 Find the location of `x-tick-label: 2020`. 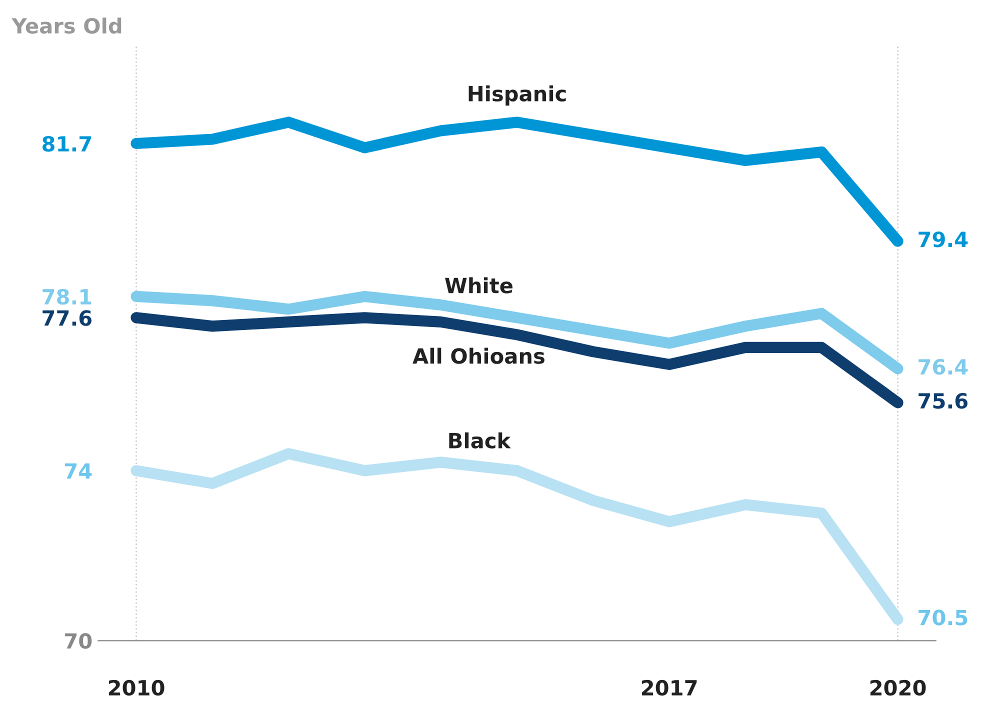

x-tick-label: 2020 is located at coordinates (898, 688).